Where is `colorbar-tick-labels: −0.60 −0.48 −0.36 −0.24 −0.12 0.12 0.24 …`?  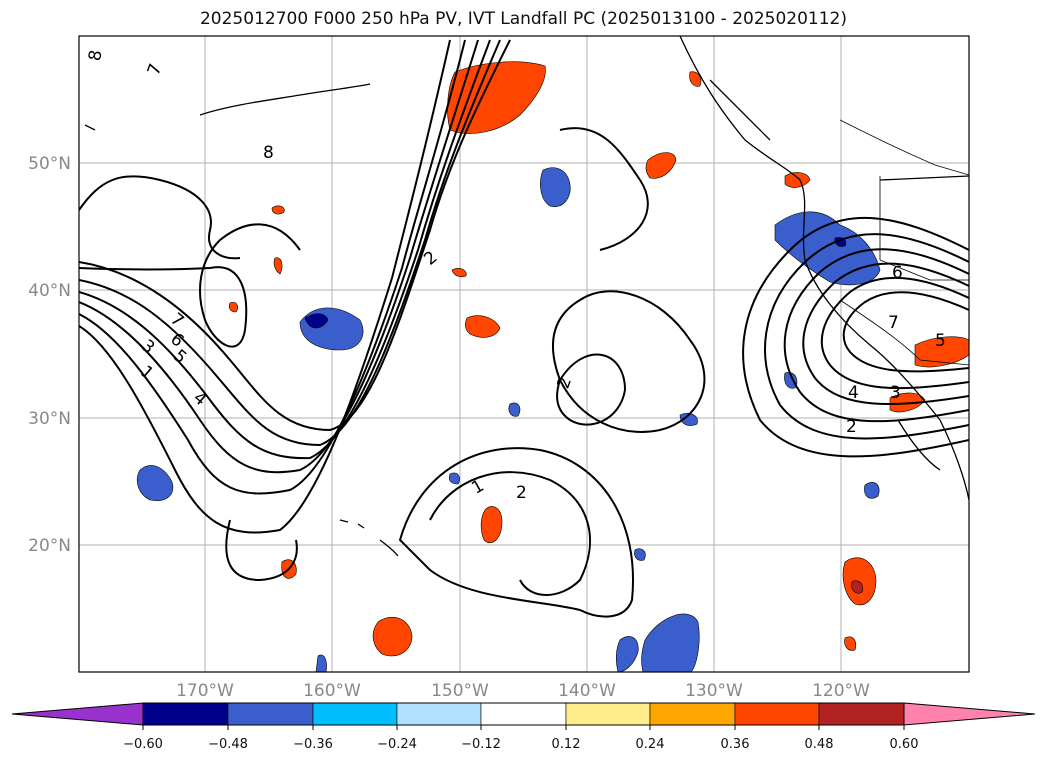
colorbar-tick-labels: −0.60 −0.48 −0.36 −0.24 −0.12 0.12 0.24 … is located at coordinates (520, 744).